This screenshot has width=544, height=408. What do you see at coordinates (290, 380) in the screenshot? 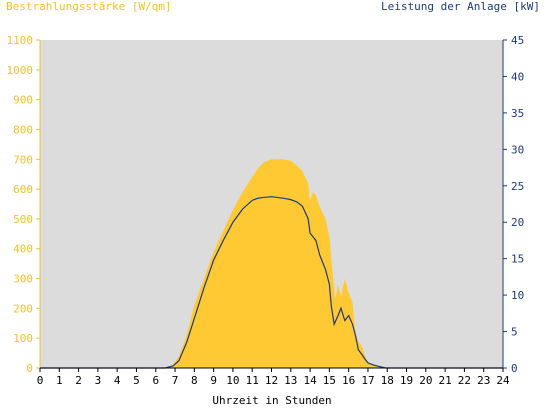
I see `x-tick-label: 13` at bounding box center [290, 380].